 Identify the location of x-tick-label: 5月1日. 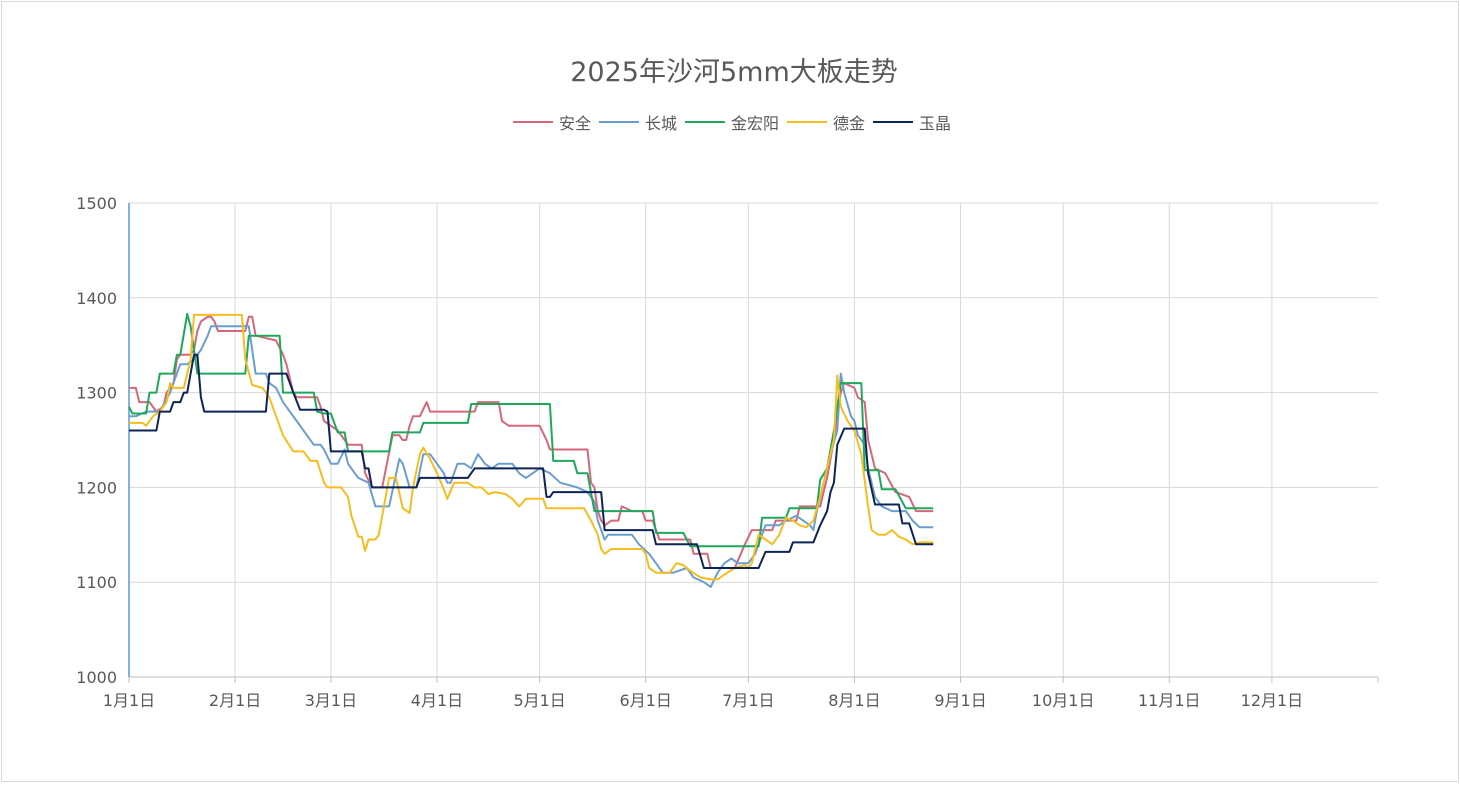
(539, 700).